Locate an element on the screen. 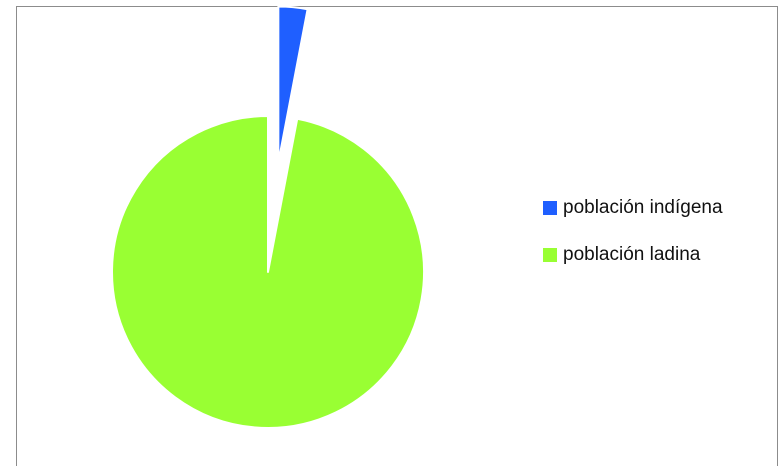 The height and width of the screenshot is (466, 780). legend-swatch-poblacion-indigena is located at coordinates (550, 208).